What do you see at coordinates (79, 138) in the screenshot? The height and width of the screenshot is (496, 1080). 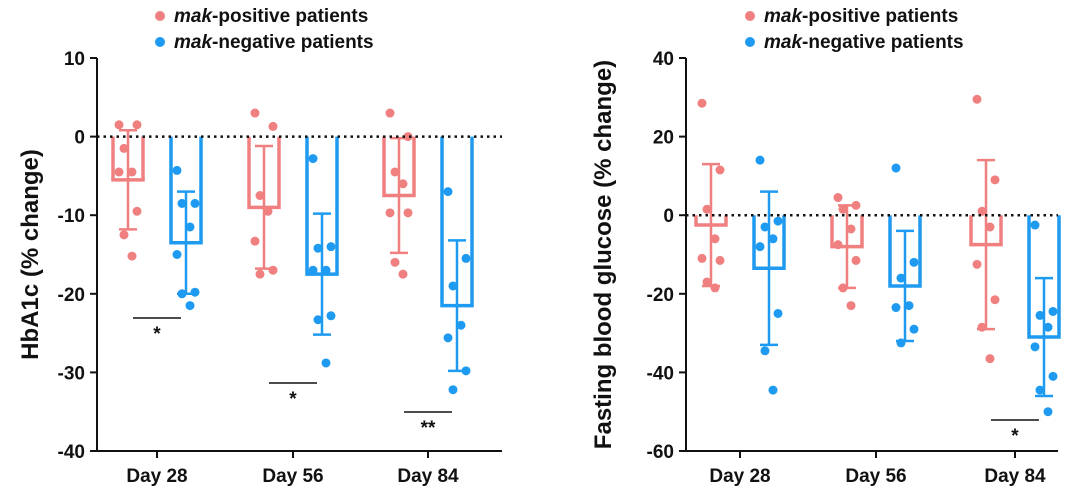 I see `y-tick-label: 0` at bounding box center [79, 138].